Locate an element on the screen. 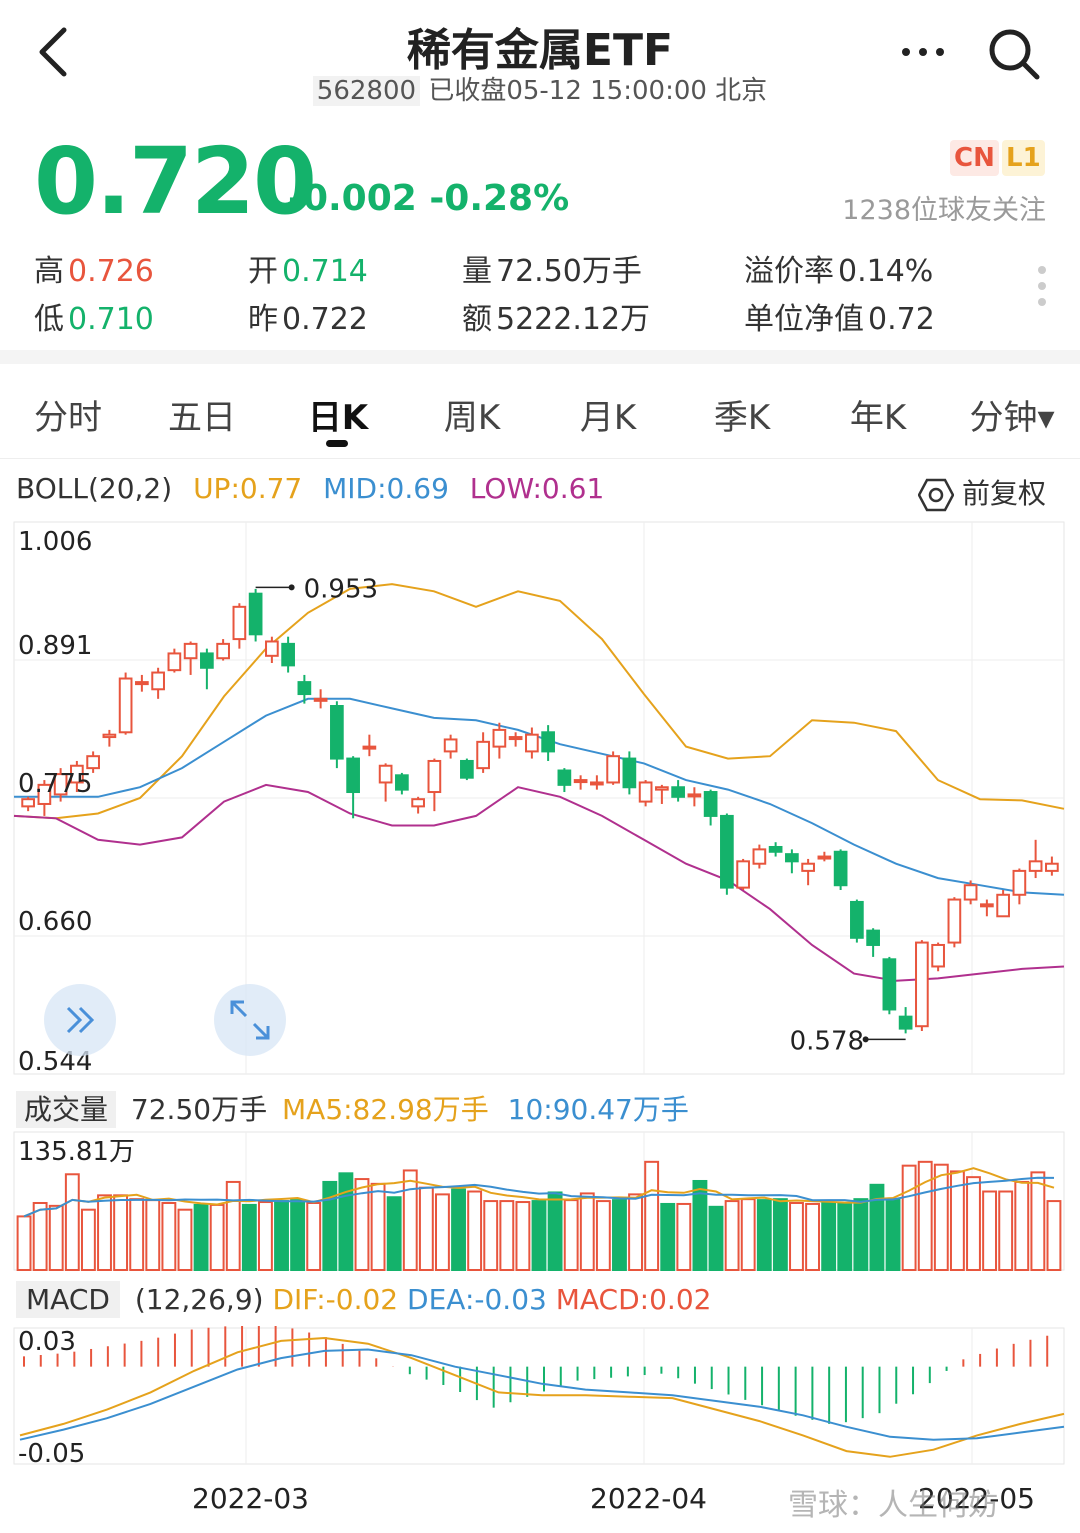 This screenshot has width=1080, height=1533. macd-chart: 0.03 -0.05 is located at coordinates (540, 1396).